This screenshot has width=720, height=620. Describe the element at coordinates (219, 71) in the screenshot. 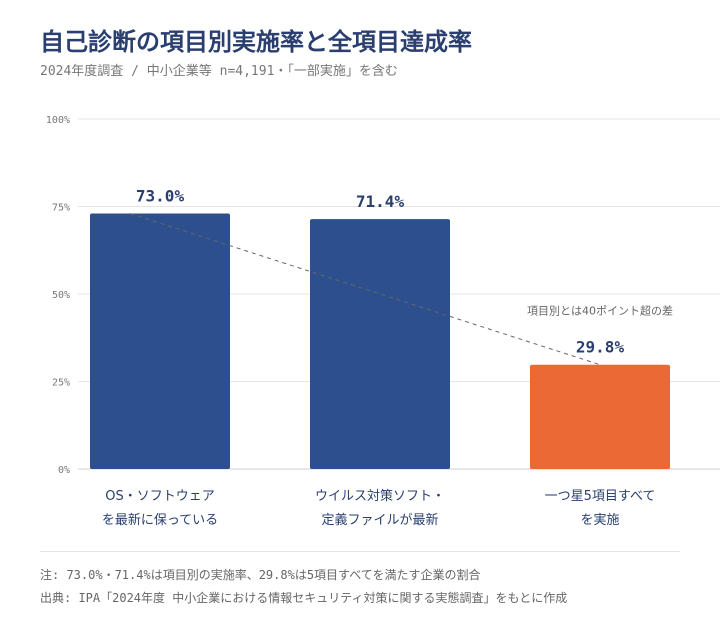

I see `chart-subtitle: 2024年度調査 / 中小企業等 n=4,191・「一部実施」を含む` at that location.